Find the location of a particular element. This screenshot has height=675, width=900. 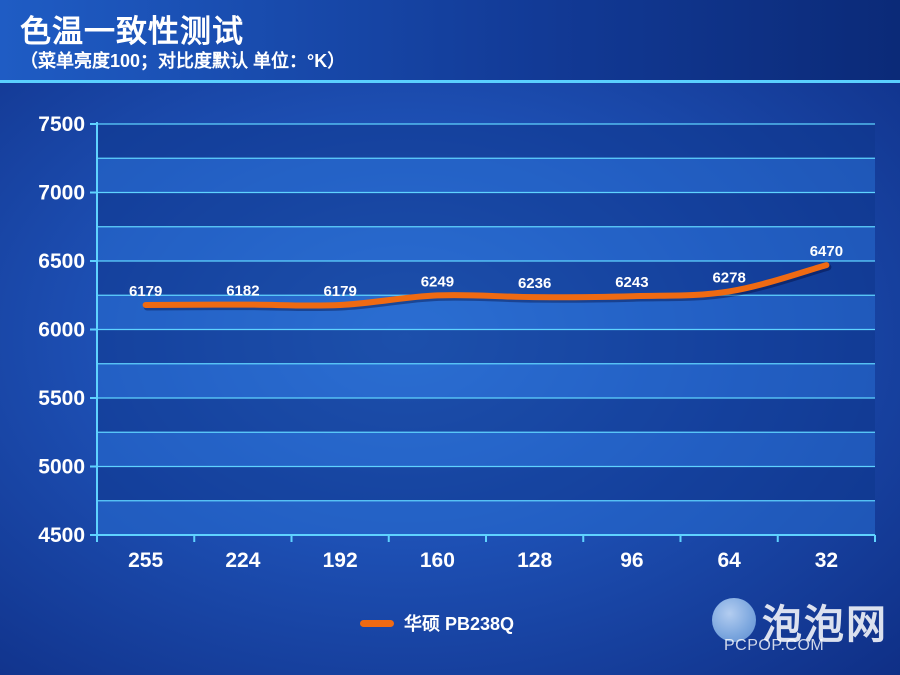

x-tick-label: 192 is located at coordinates (340, 560).